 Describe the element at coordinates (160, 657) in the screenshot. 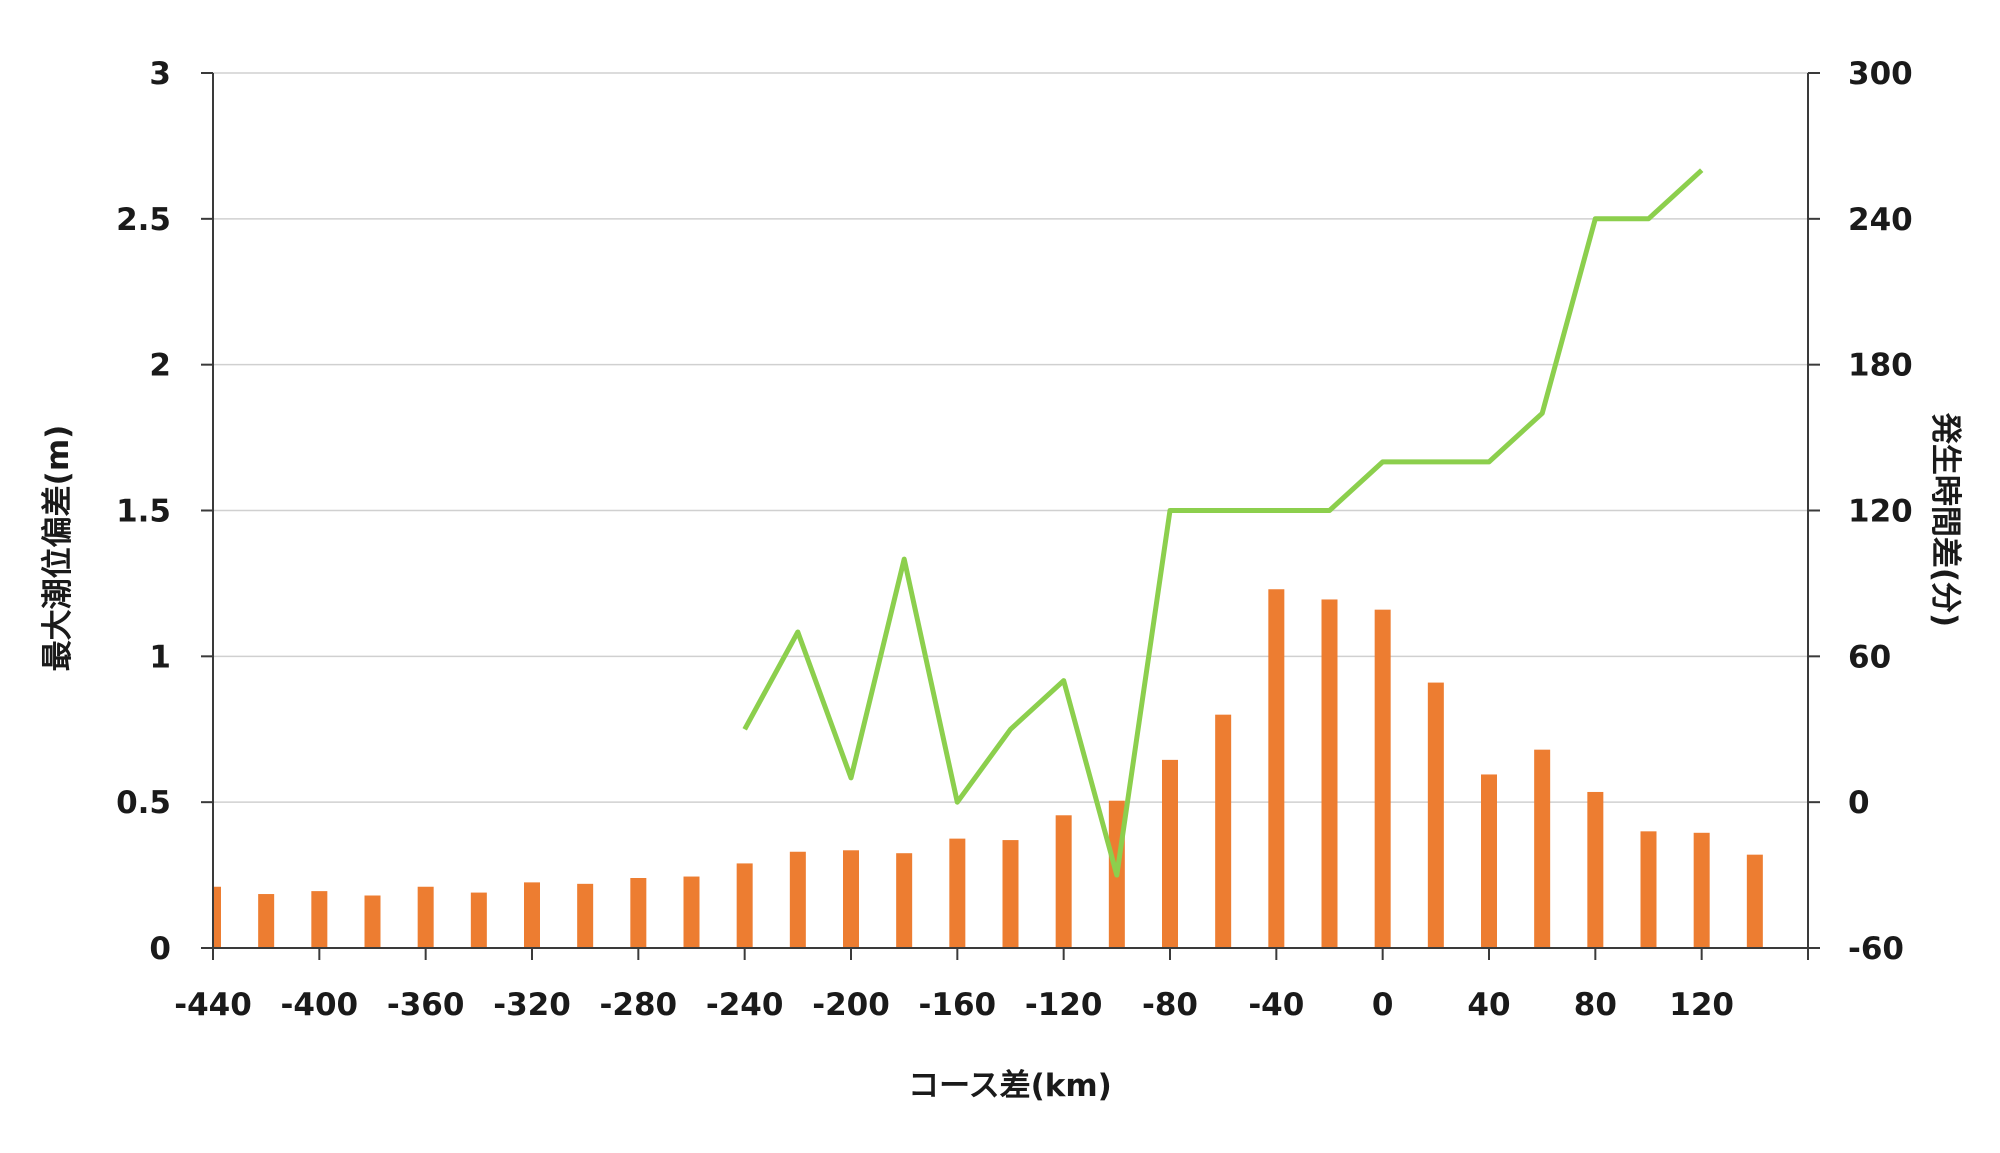

I see `left-y-tick-label: 1` at that location.